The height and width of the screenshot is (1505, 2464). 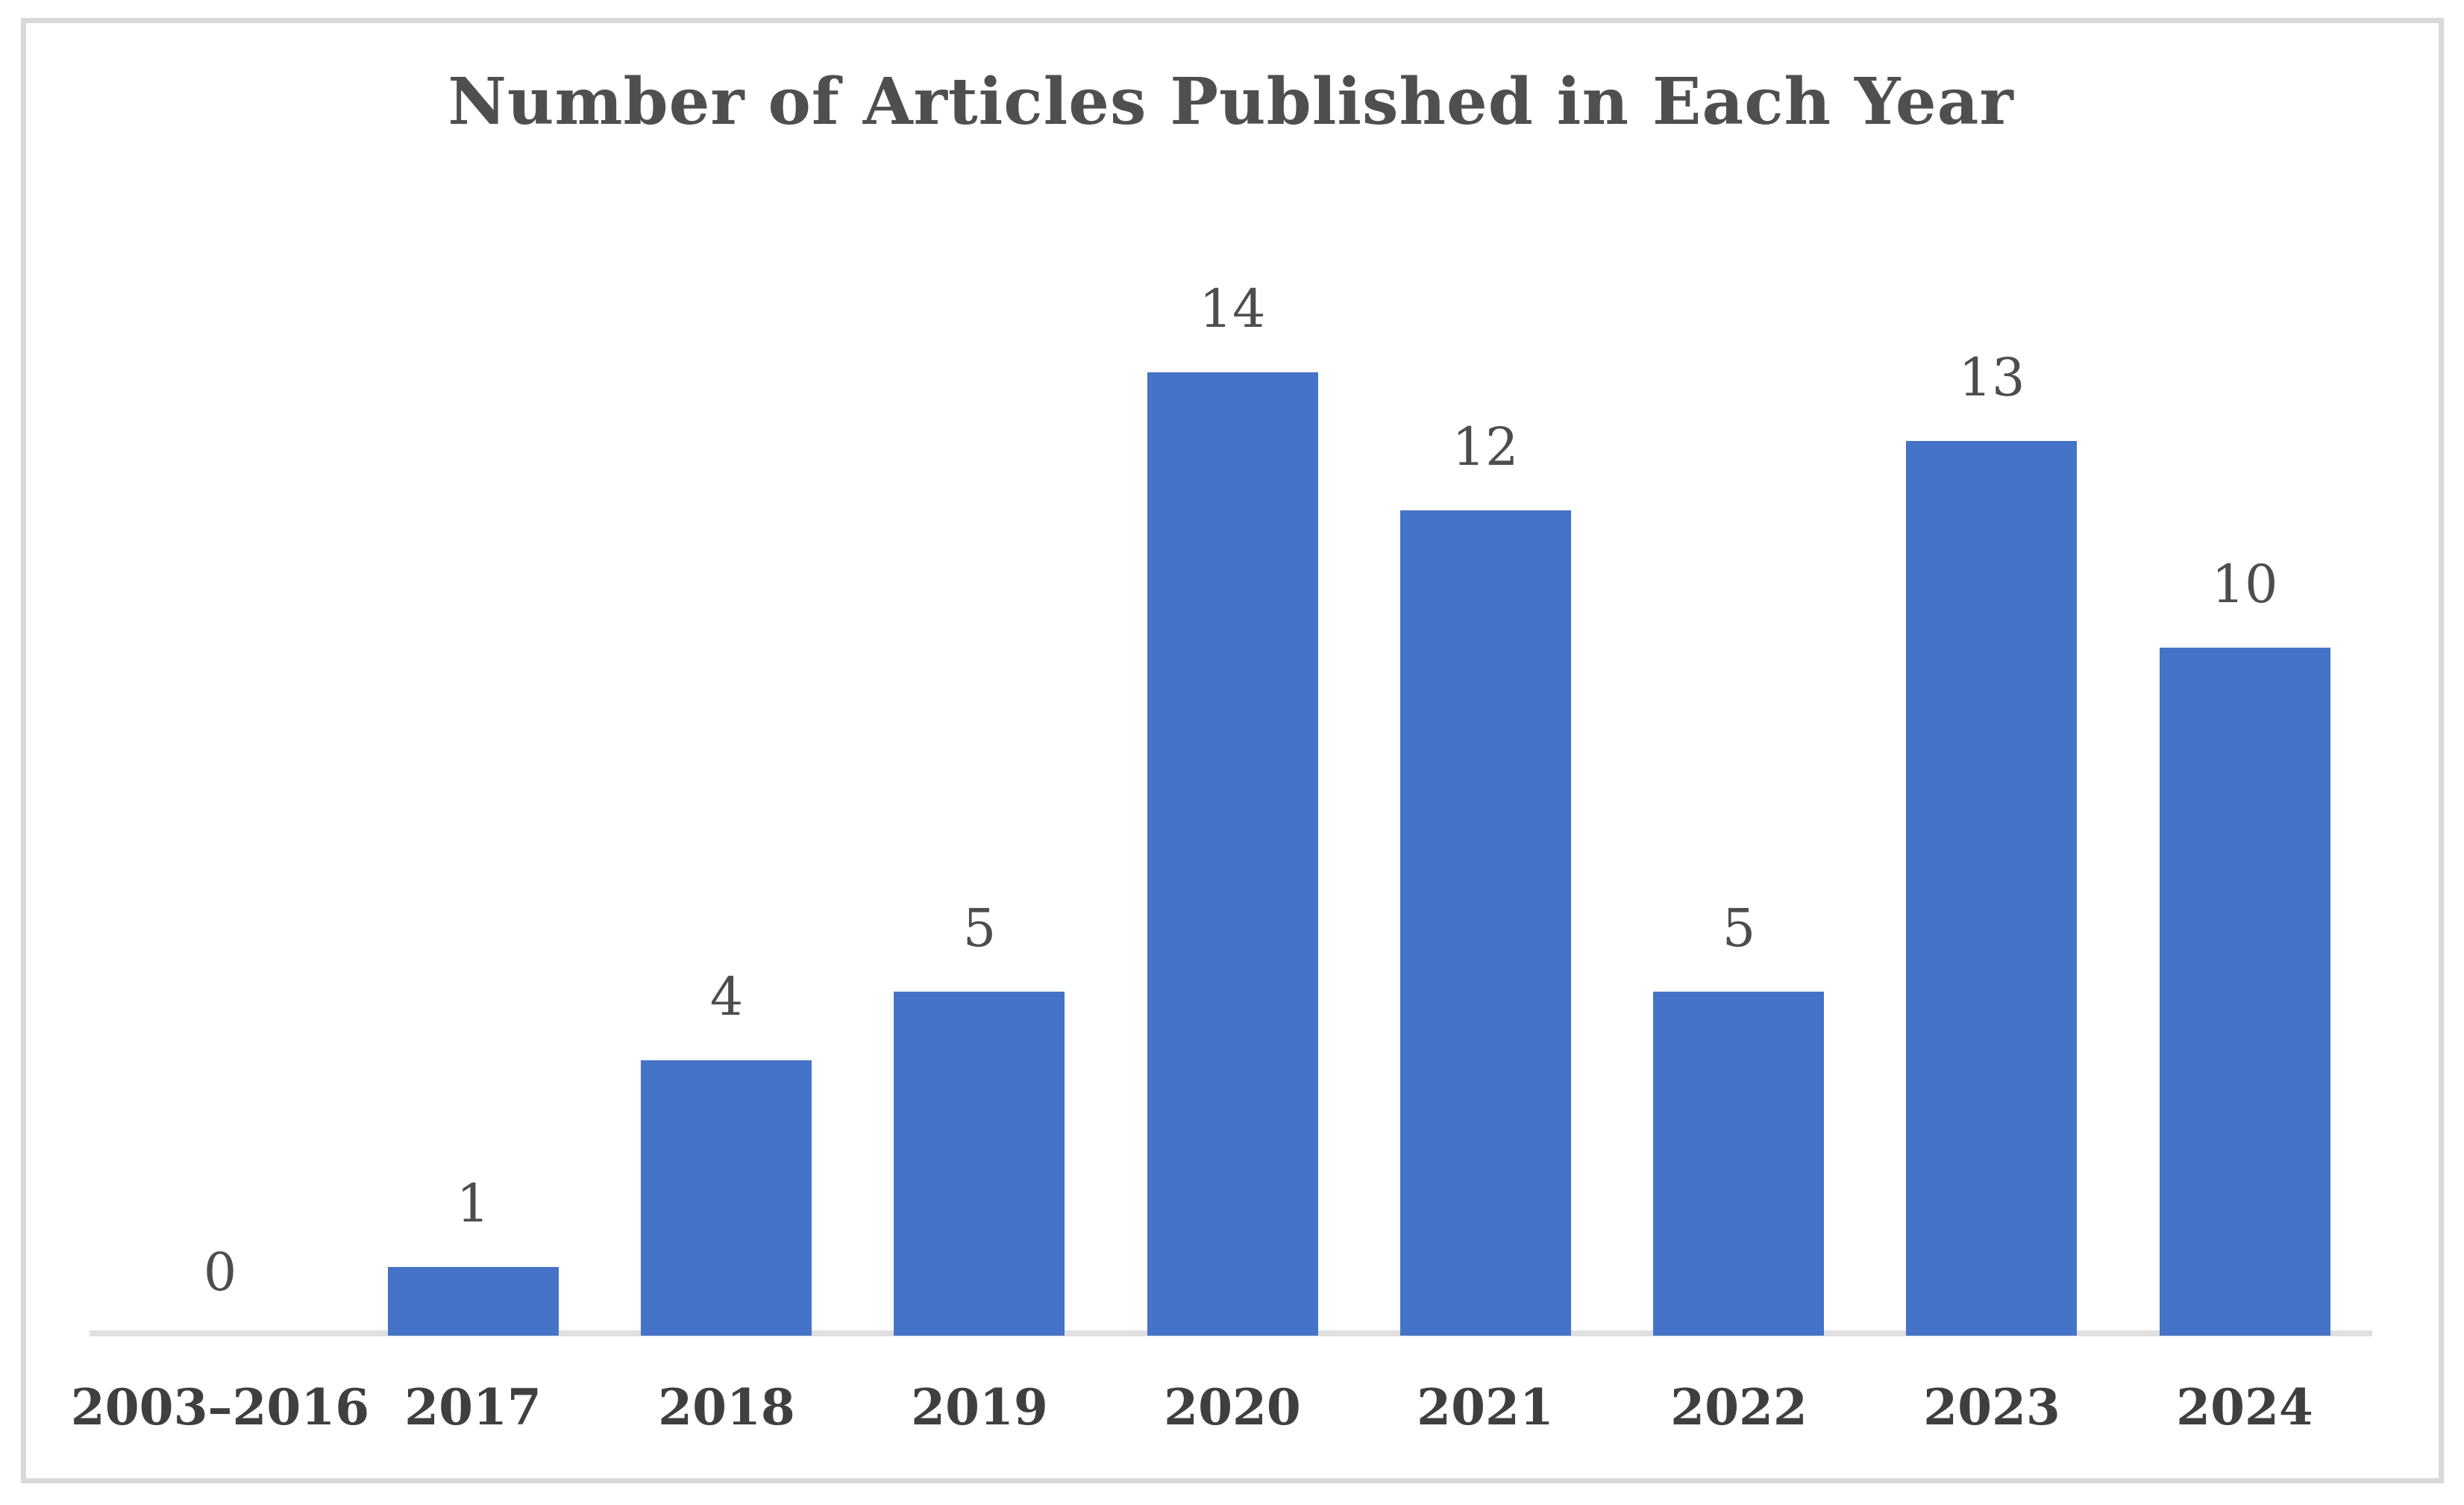 I want to click on bar-value-label: 4, so click(x=726, y=996).